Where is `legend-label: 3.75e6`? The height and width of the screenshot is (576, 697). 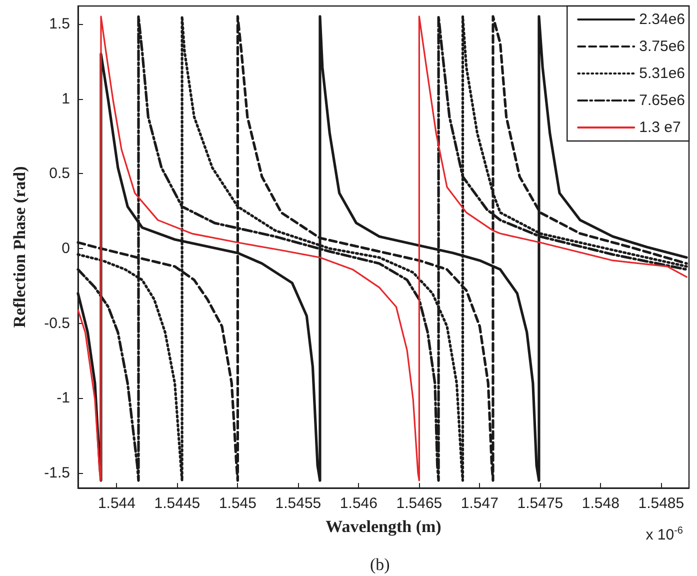
legend-label: 3.75e6 is located at coordinates (662, 46).